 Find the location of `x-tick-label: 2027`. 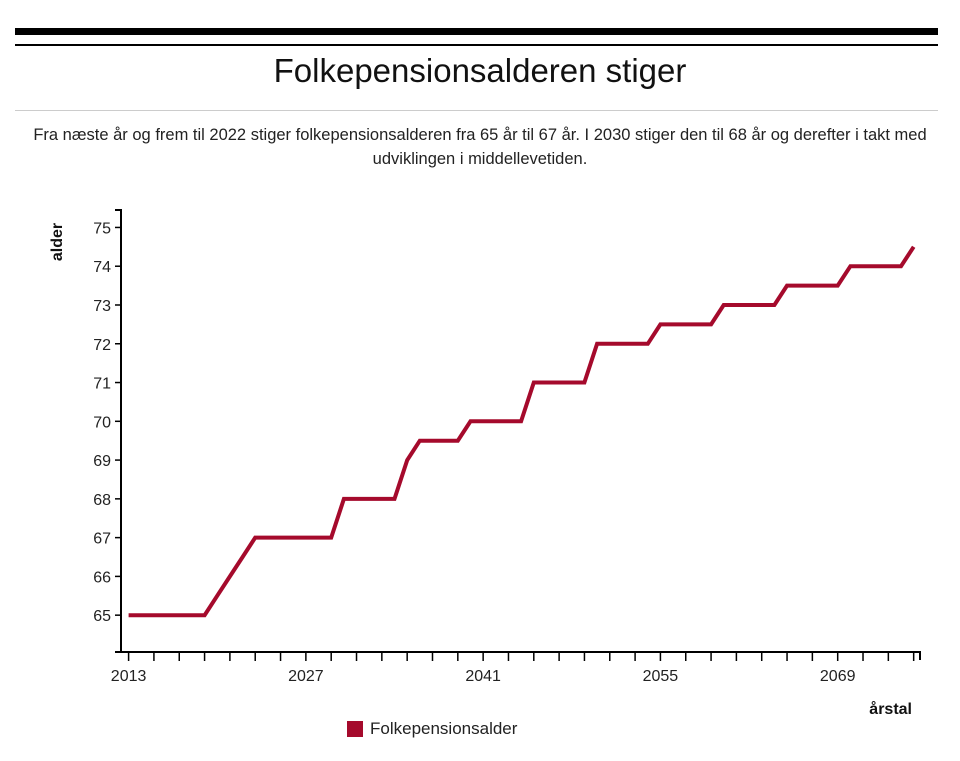

x-tick-label: 2027 is located at coordinates (306, 676).